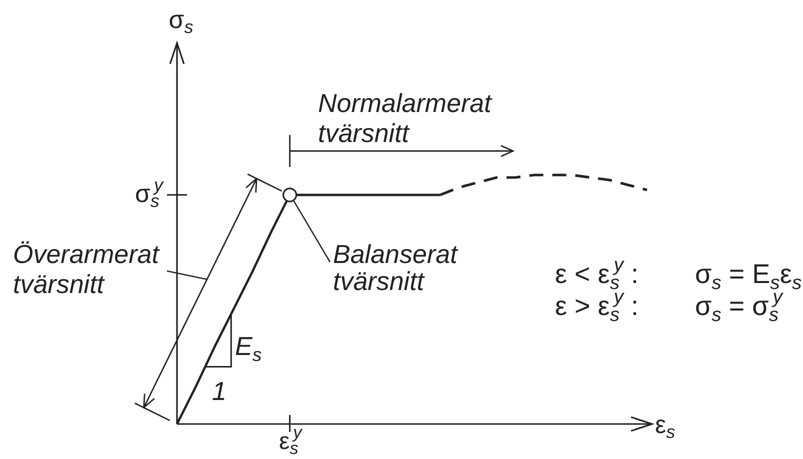  What do you see at coordinates (406, 118) in the screenshot?
I see `text: Normalarmerat tvärsnitt` at bounding box center [406, 118].